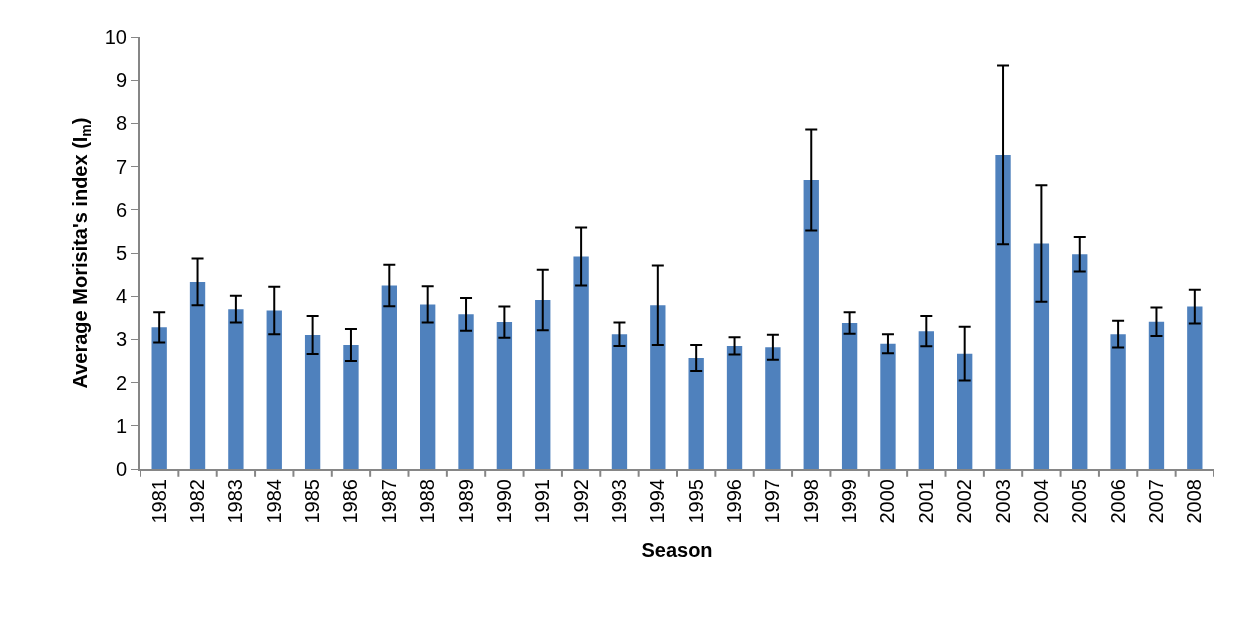 Image resolution: width=1240 pixels, height=628 pixels. Describe the element at coordinates (465, 501) in the screenshot. I see `x-tick-label: 1989` at that location.